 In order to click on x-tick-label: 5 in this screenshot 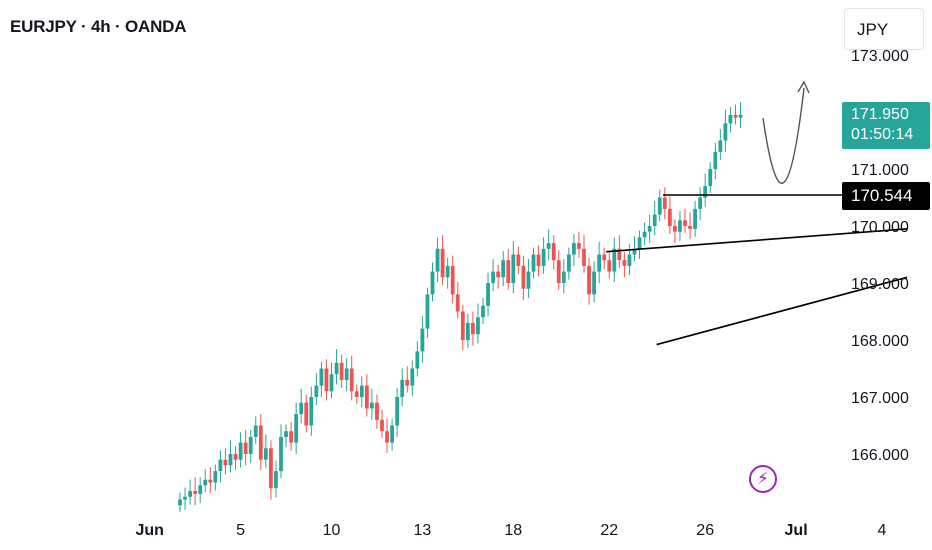, I will do `click(240, 530)`.